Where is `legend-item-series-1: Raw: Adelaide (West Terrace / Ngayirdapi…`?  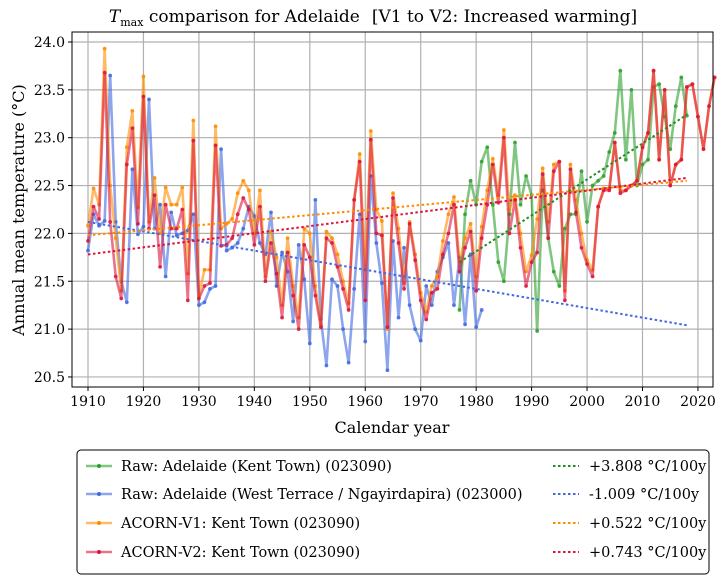
legend-item-series-1: Raw: Adelaide (West Terrace / Ngayirdapi… is located at coordinates (304, 495).